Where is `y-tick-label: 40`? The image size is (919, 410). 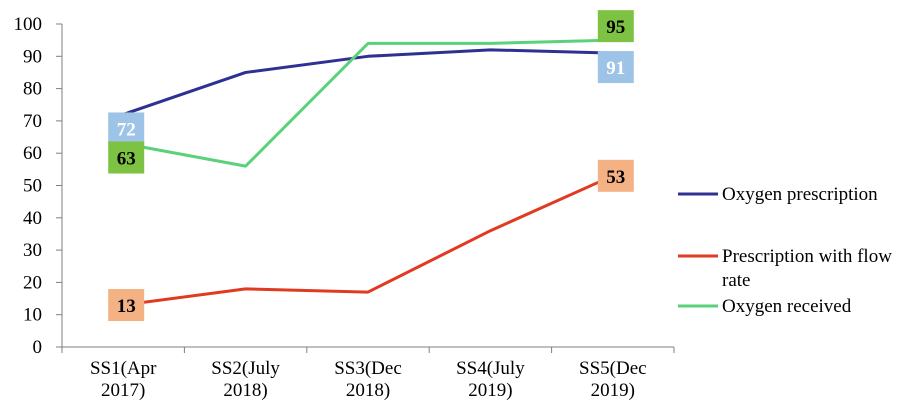 y-tick-label: 40 is located at coordinates (32, 218).